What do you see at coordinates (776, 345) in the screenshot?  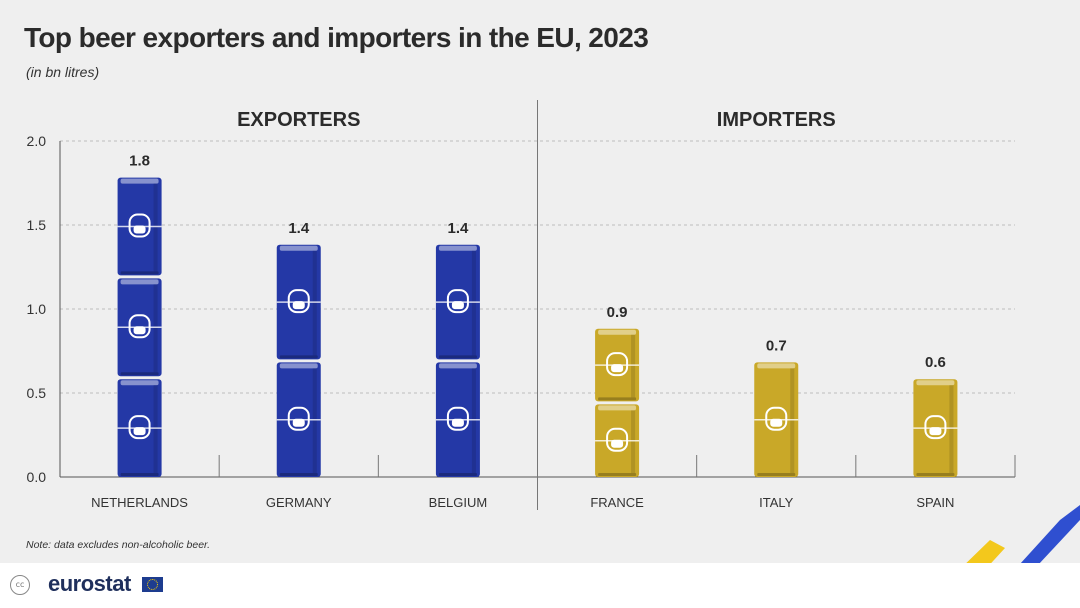 I see `value-label: 0.7` at bounding box center [776, 345].